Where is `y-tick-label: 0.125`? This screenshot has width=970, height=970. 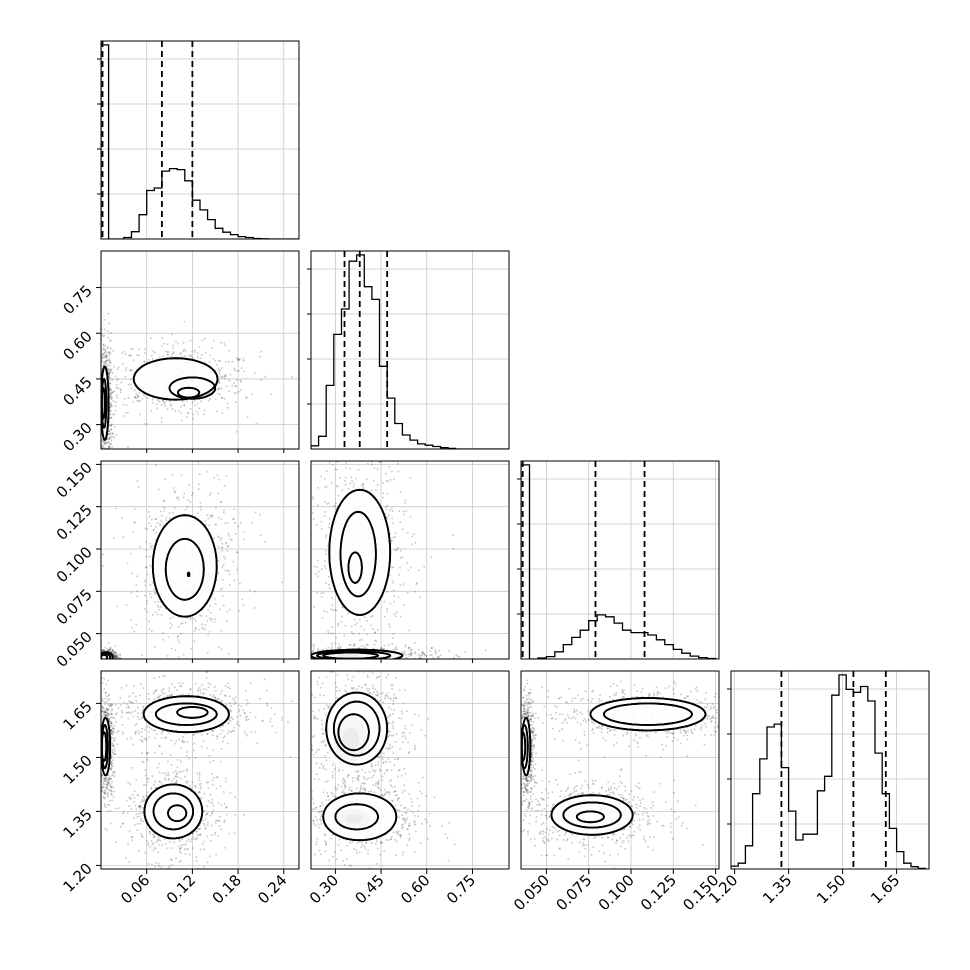
y-tick-label: 0.125 is located at coordinates (74, 522).